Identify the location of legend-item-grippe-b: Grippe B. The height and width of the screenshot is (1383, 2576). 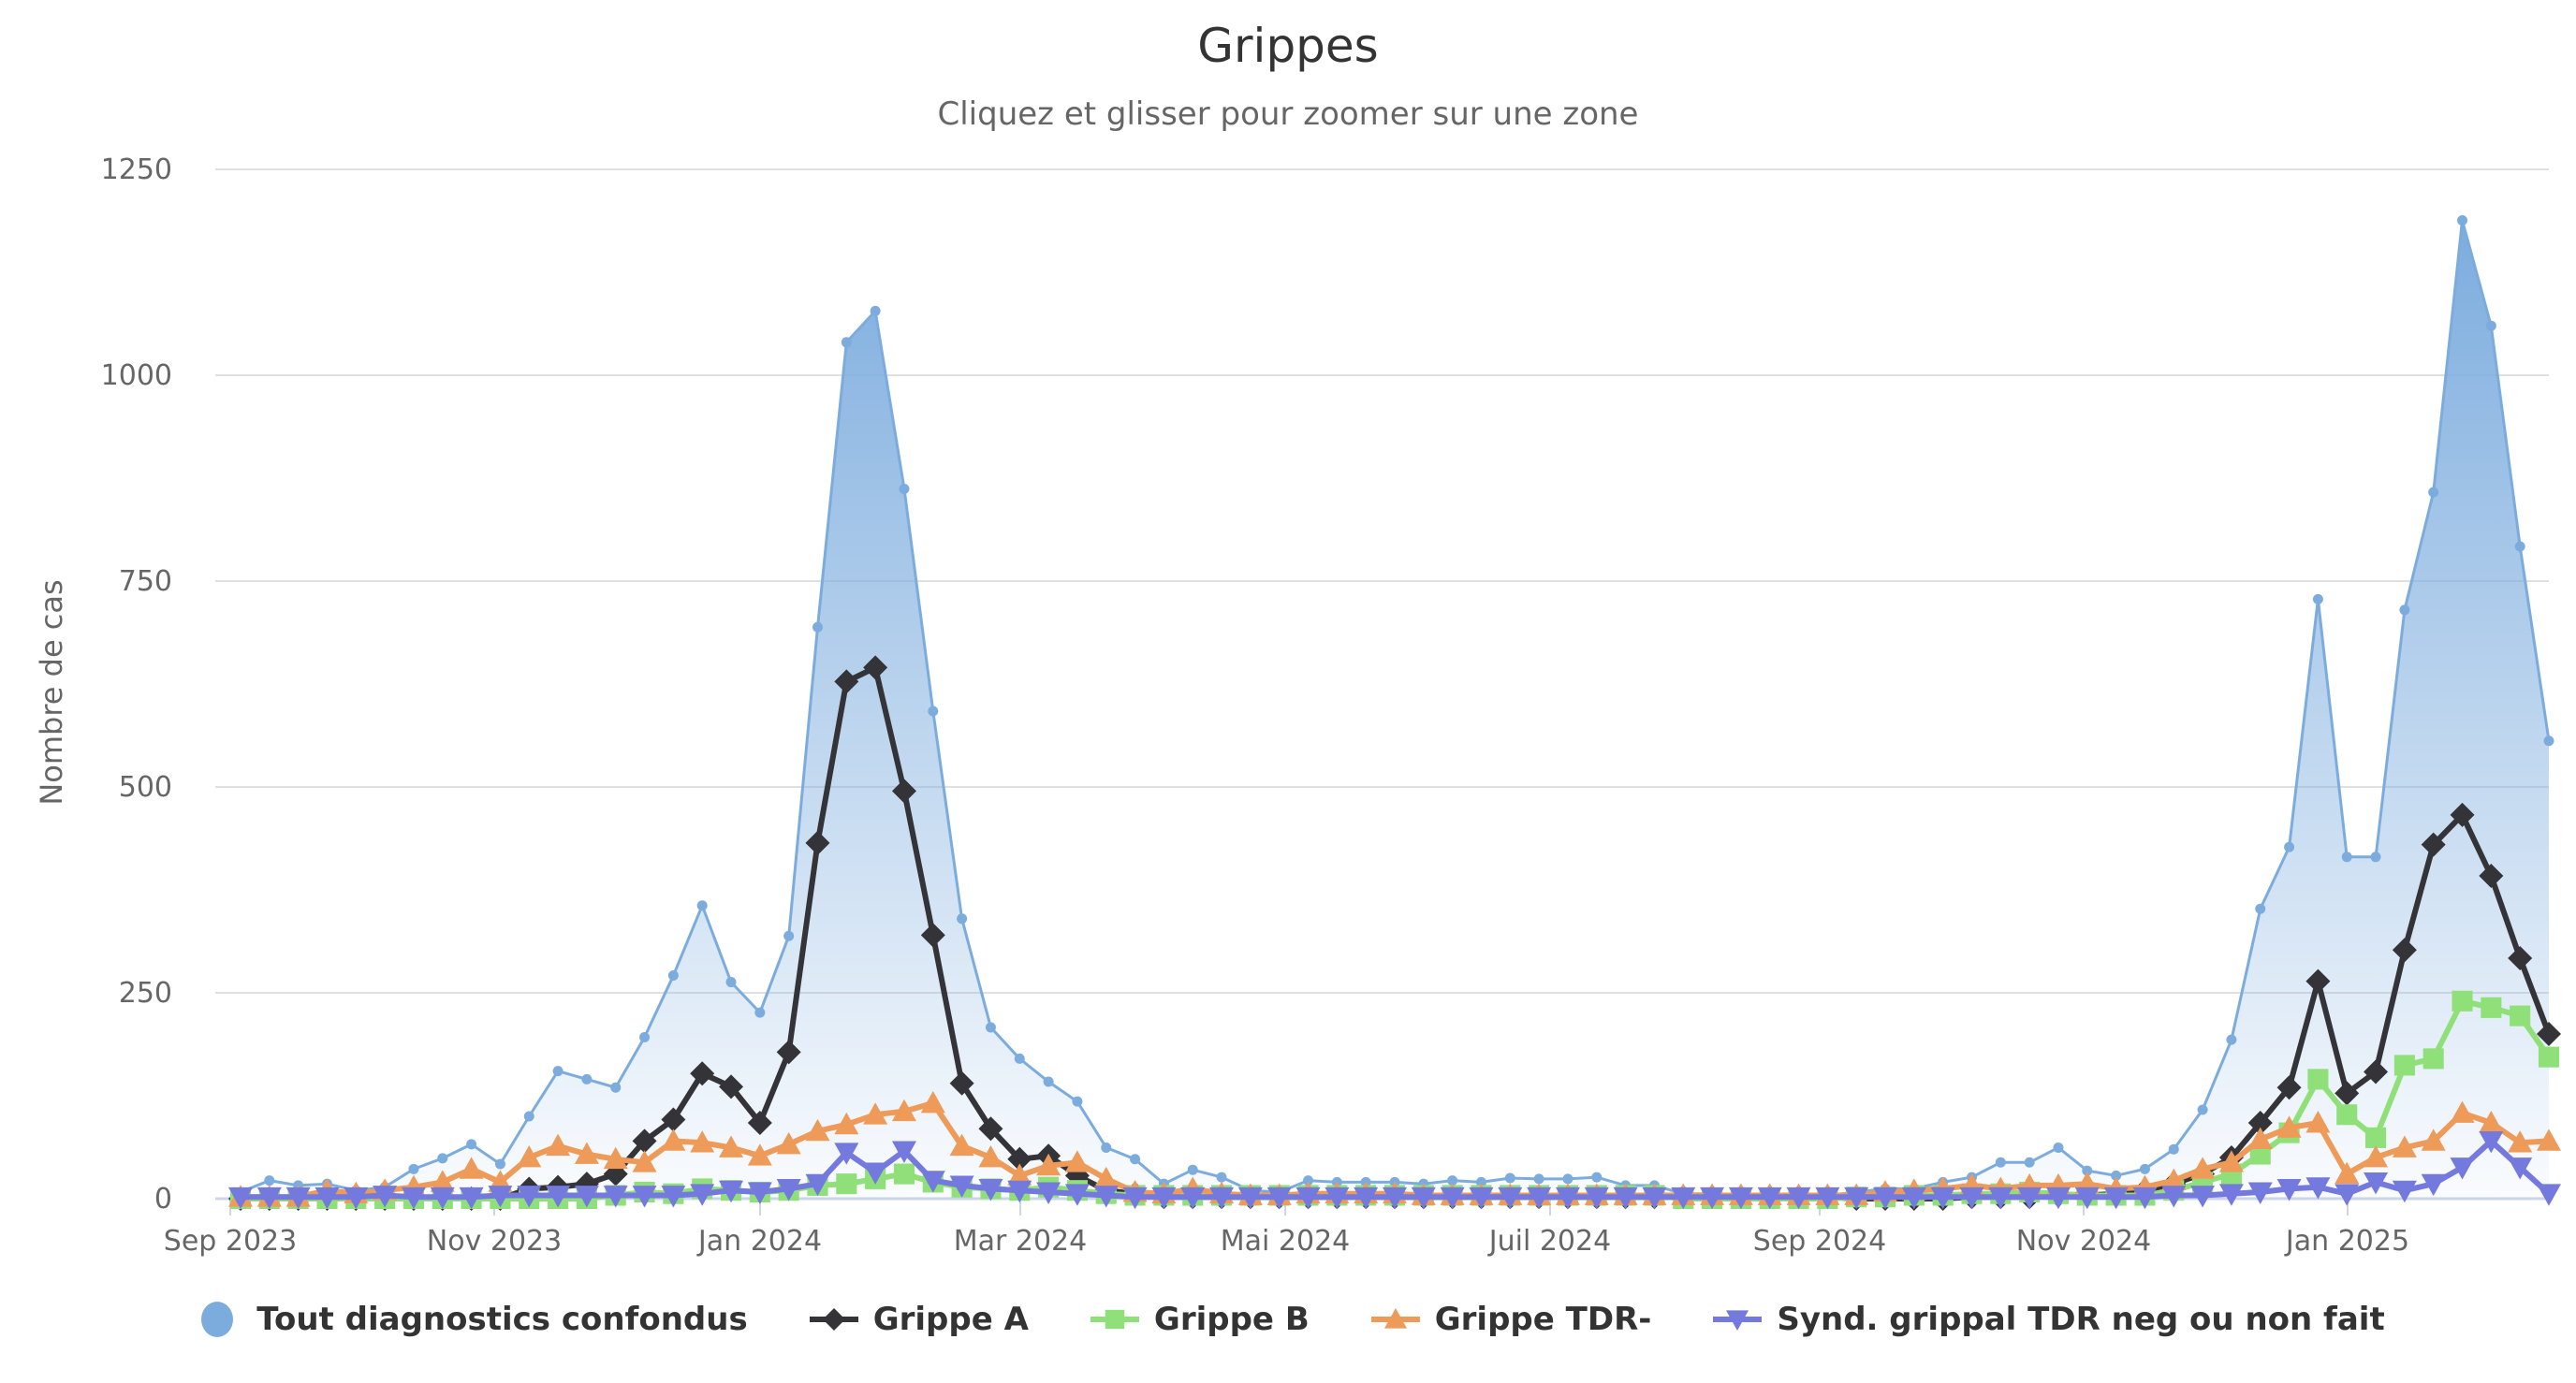
(1199, 1319).